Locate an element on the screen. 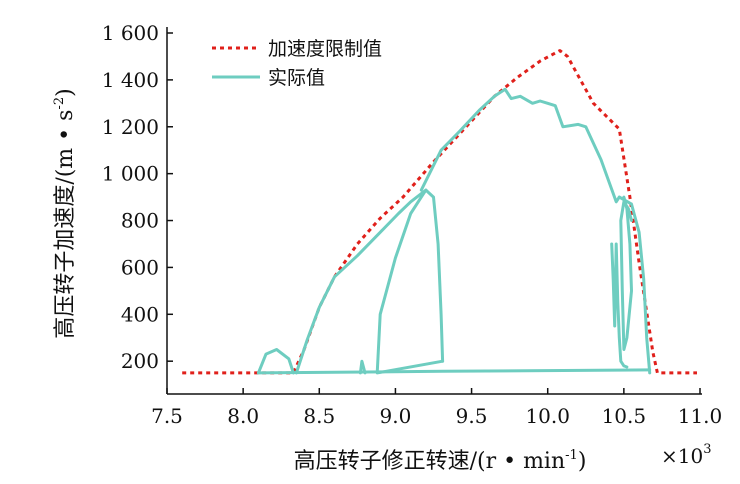  y-axis-label: 高压转子加速度/(m • s-2) is located at coordinates (65, 213).